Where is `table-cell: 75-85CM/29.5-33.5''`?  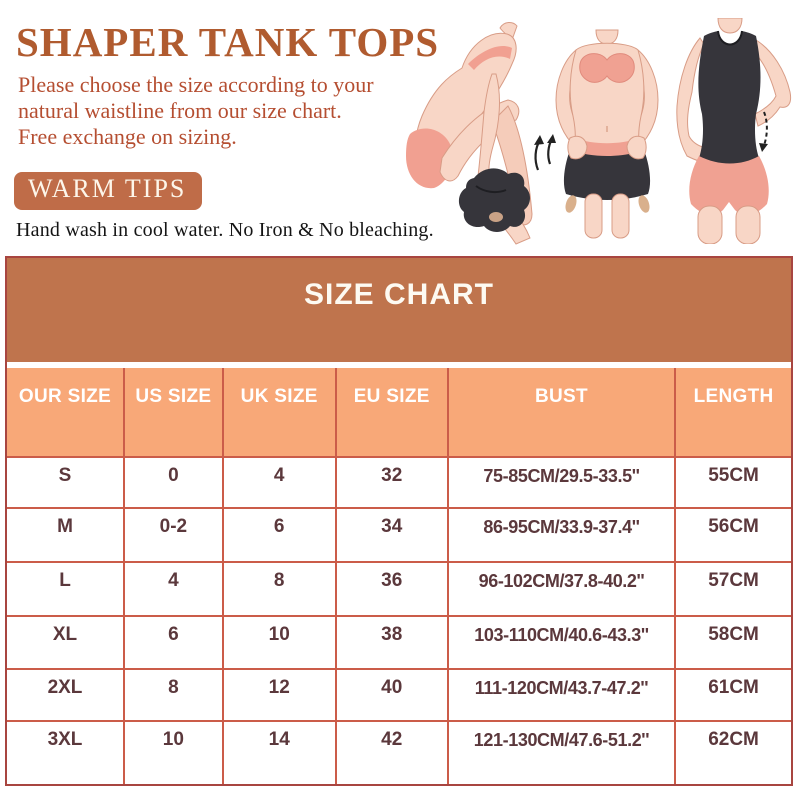
table-cell: 75-85CM/29.5-33.5'' is located at coordinates (563, 482).